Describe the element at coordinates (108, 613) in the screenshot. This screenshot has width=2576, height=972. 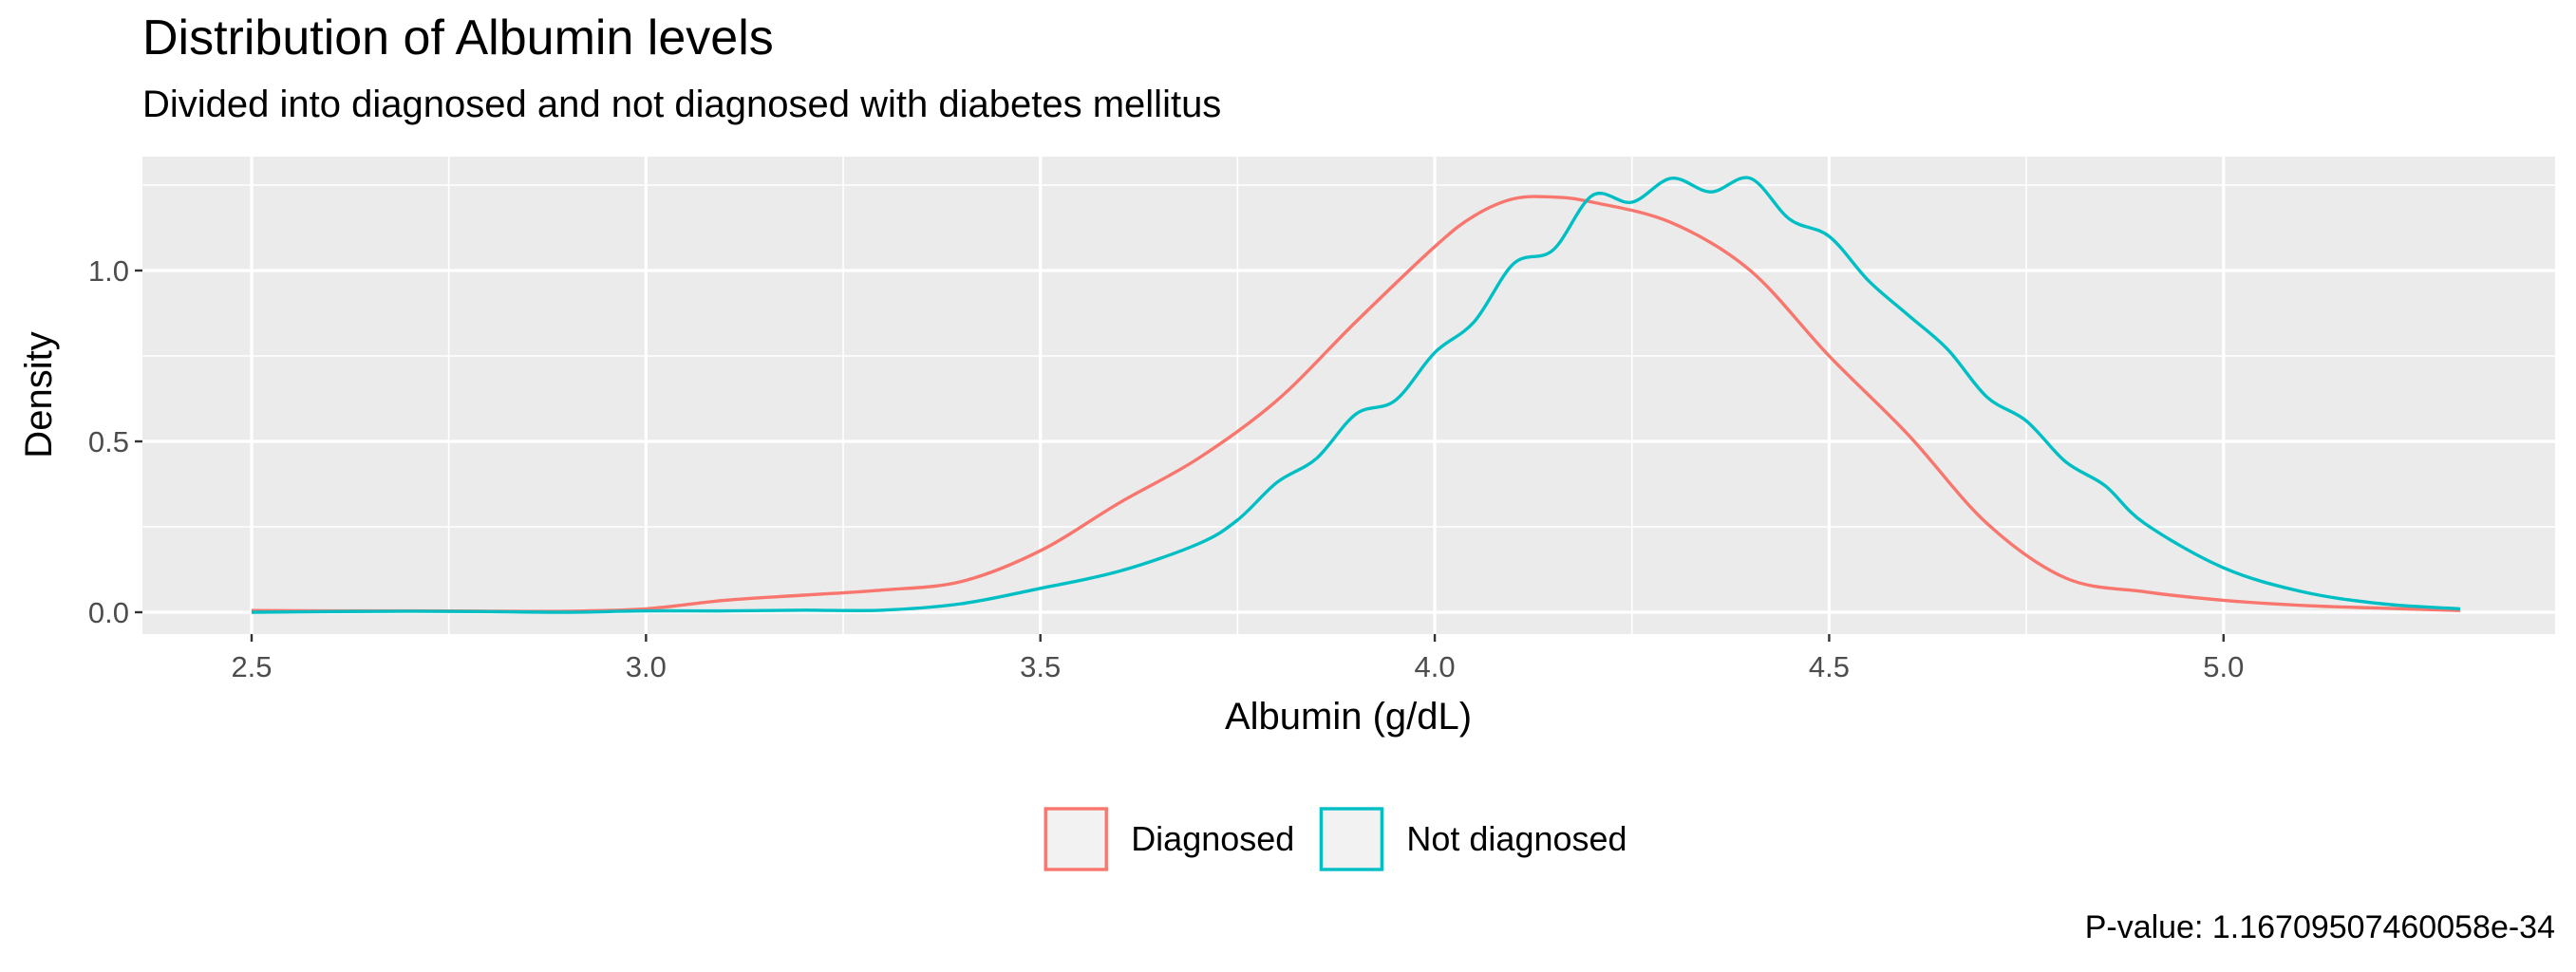
I see `y-tick-label: 0.0` at that location.